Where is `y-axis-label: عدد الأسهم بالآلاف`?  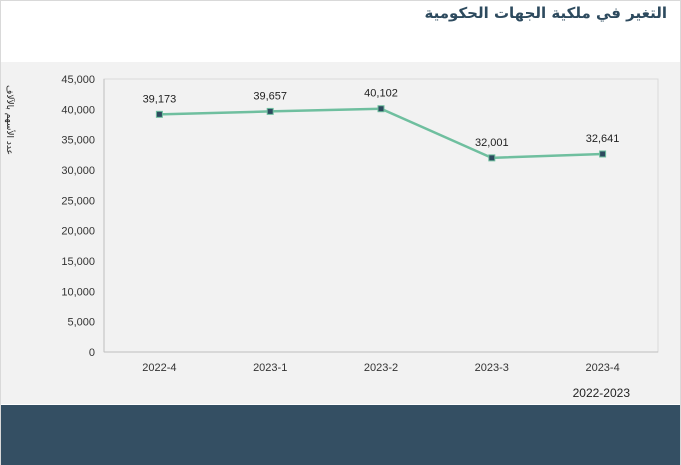
y-axis-label: عدد الأسهم بالآلاف is located at coordinates (9, 120).